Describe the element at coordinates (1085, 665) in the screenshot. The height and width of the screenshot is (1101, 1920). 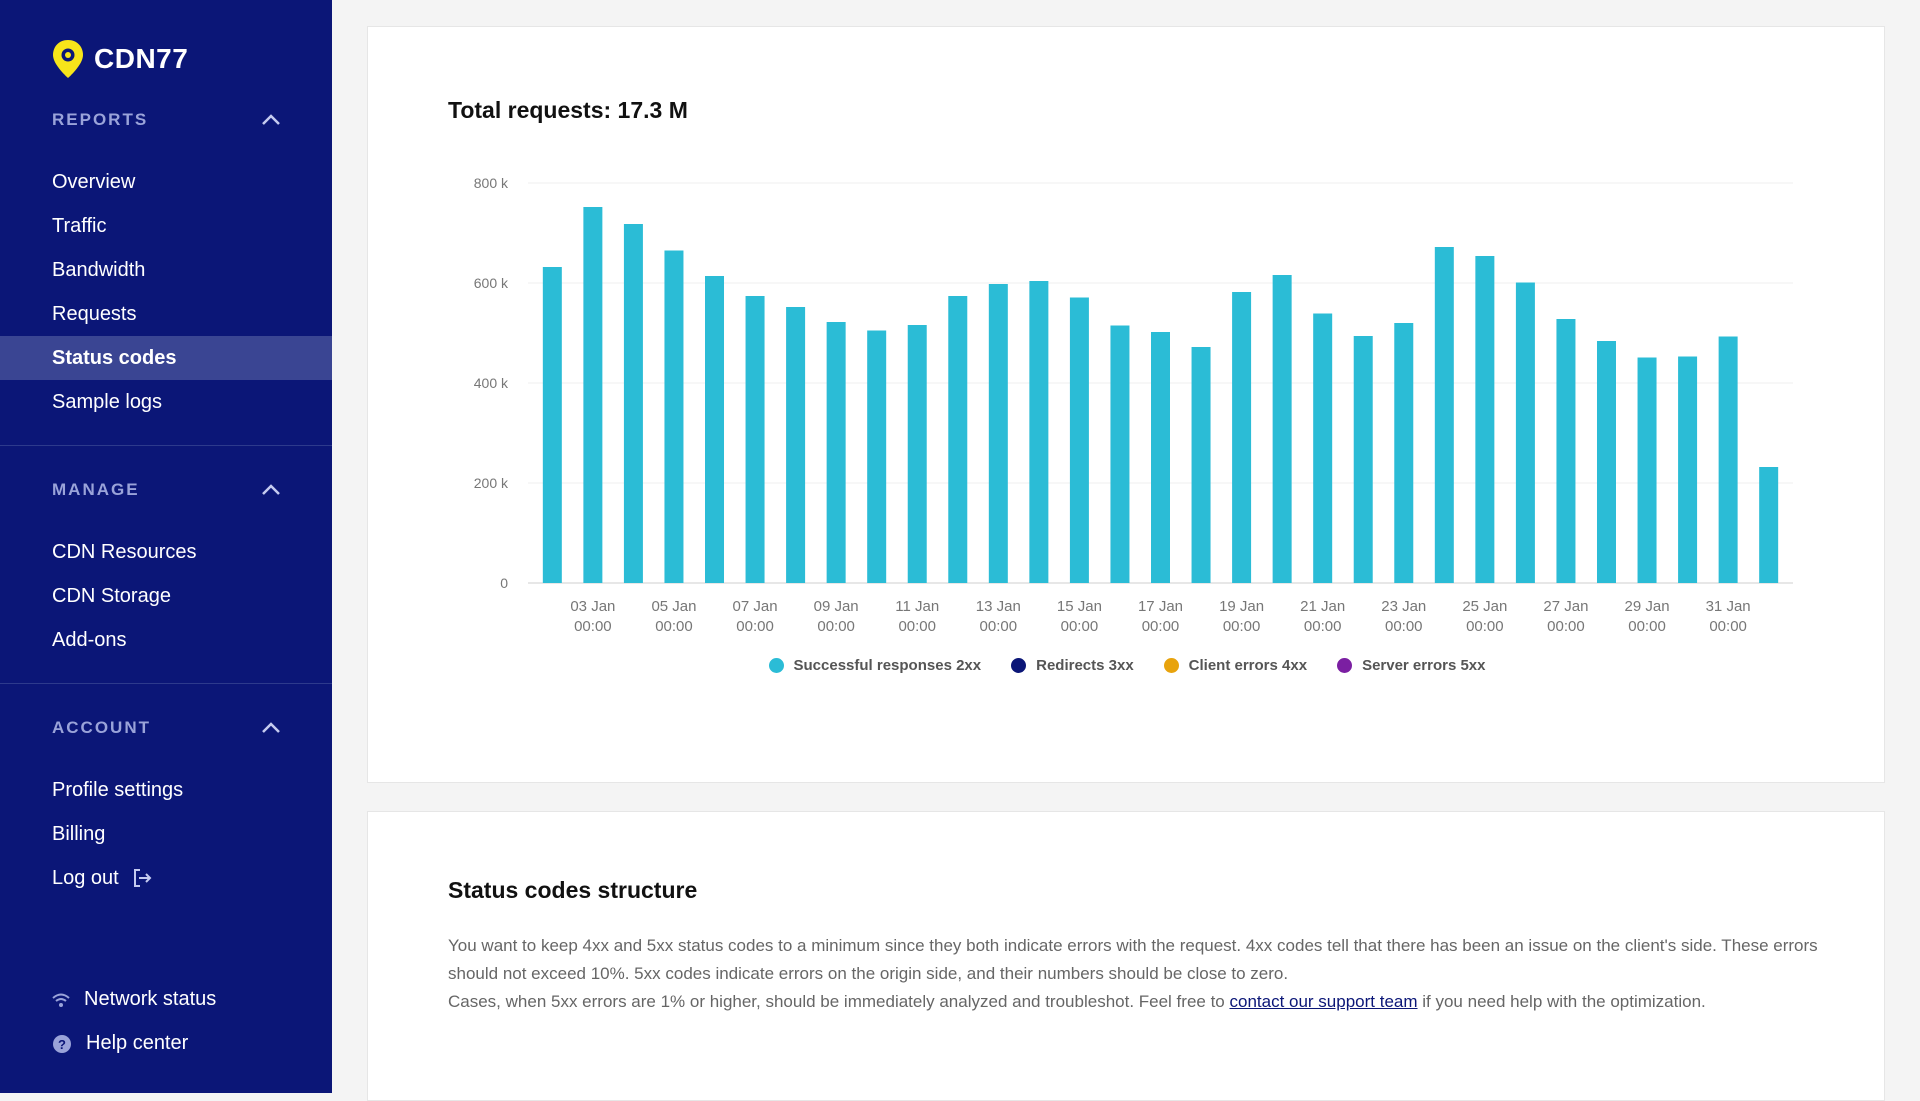
I see `legend-label-3xx: Redirects 3xx` at that location.